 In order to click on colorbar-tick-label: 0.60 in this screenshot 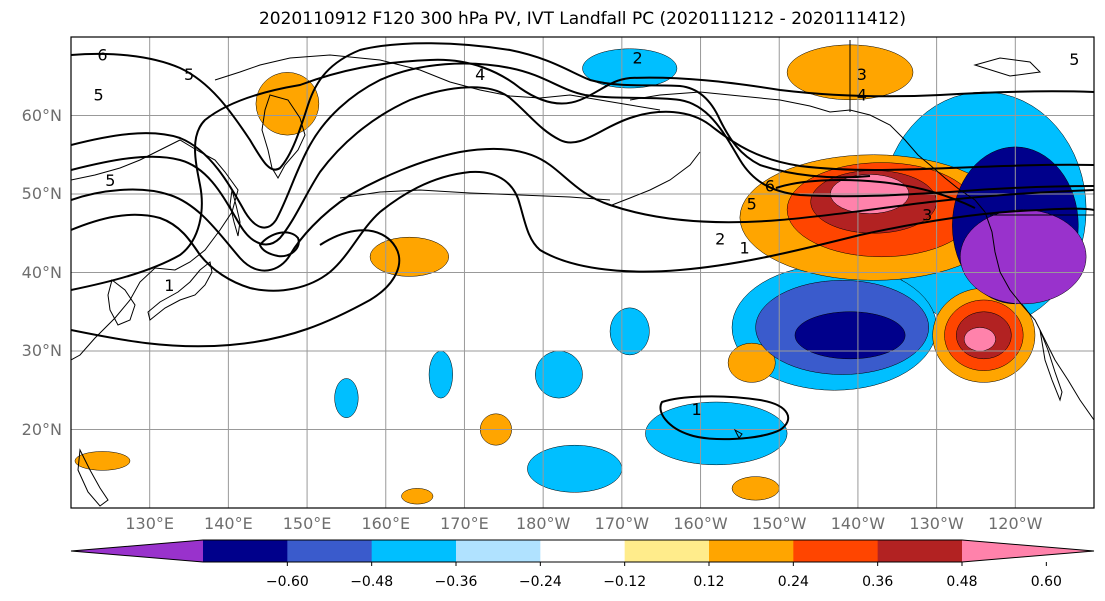, I will do `click(1046, 582)`.